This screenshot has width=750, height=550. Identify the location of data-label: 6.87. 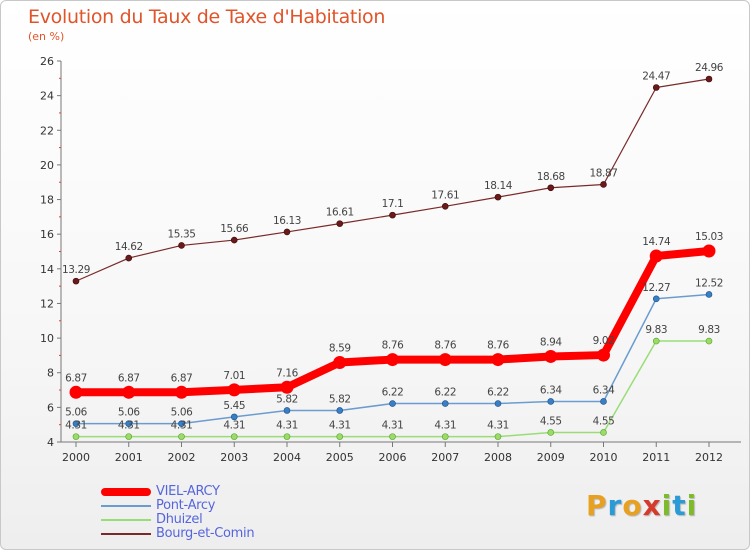
(76, 378).